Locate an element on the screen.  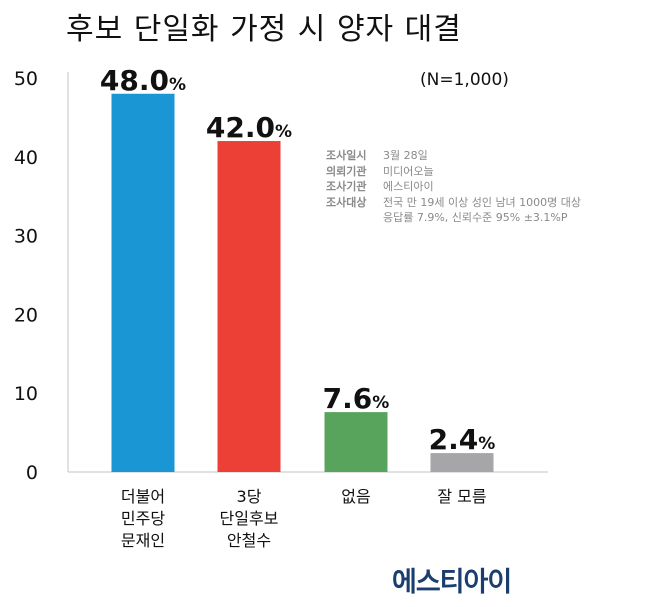
data-label: 2.4% is located at coordinates (462, 439).